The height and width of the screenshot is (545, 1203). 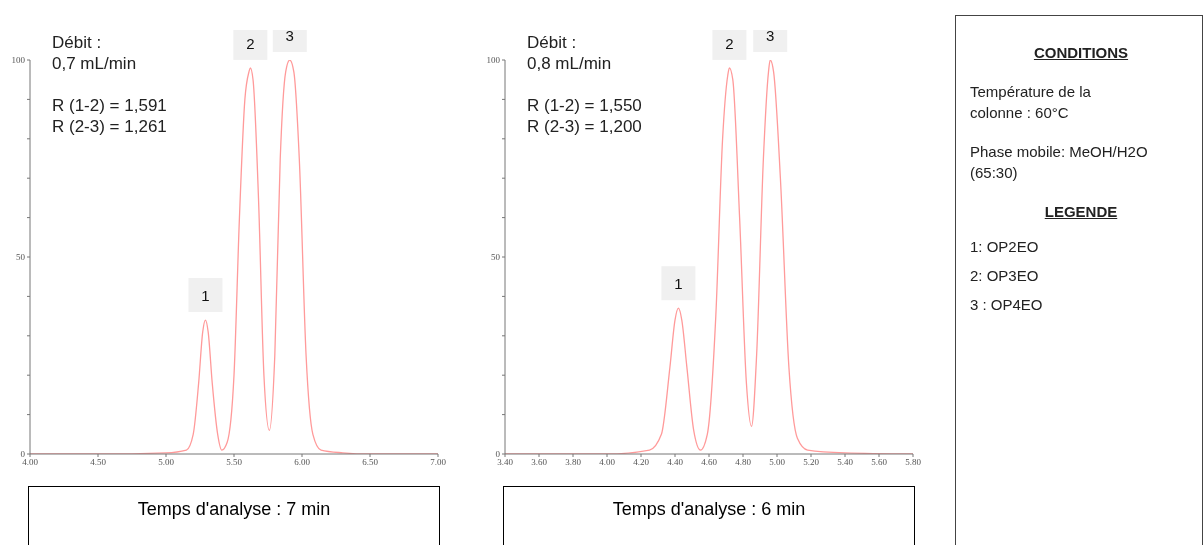 I want to click on text: Phase mobile: MeOH/H2O (65:30), so click(x=1059, y=162).